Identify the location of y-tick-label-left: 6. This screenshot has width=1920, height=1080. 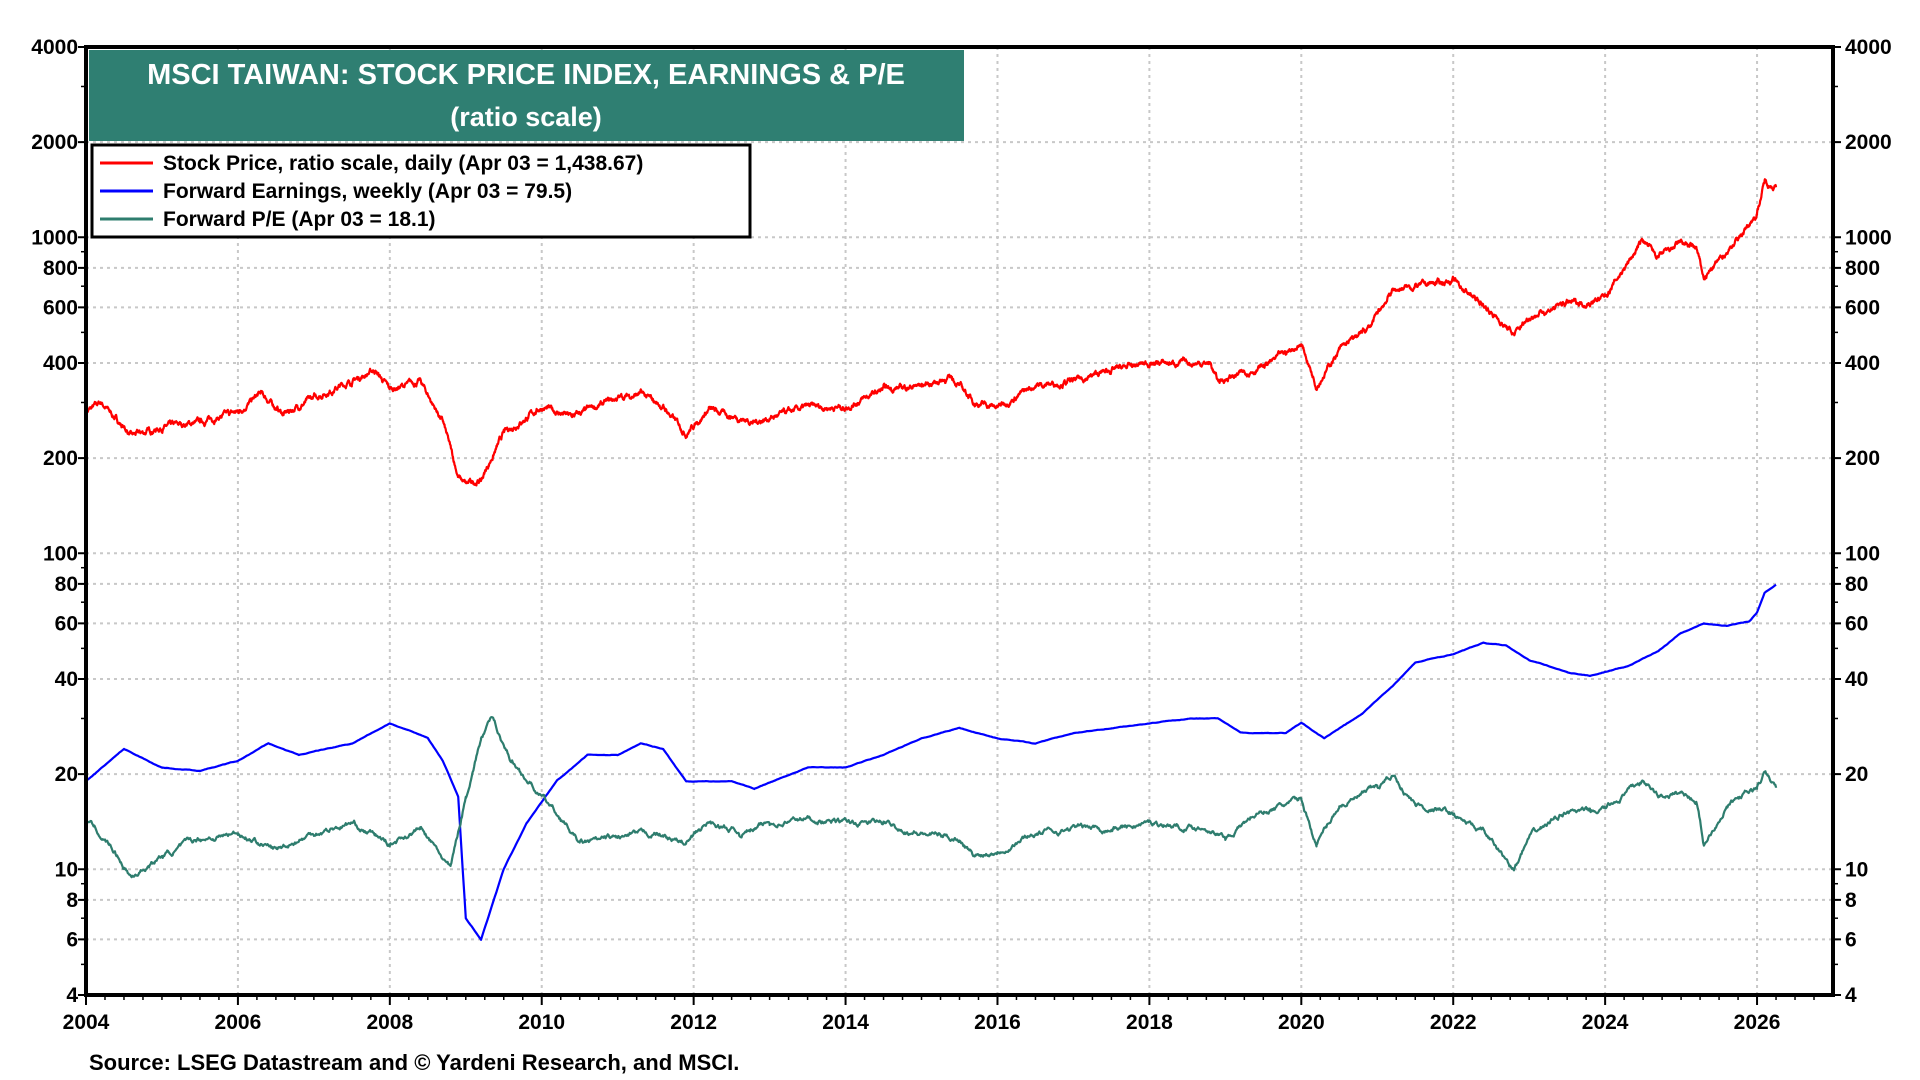
(72, 939).